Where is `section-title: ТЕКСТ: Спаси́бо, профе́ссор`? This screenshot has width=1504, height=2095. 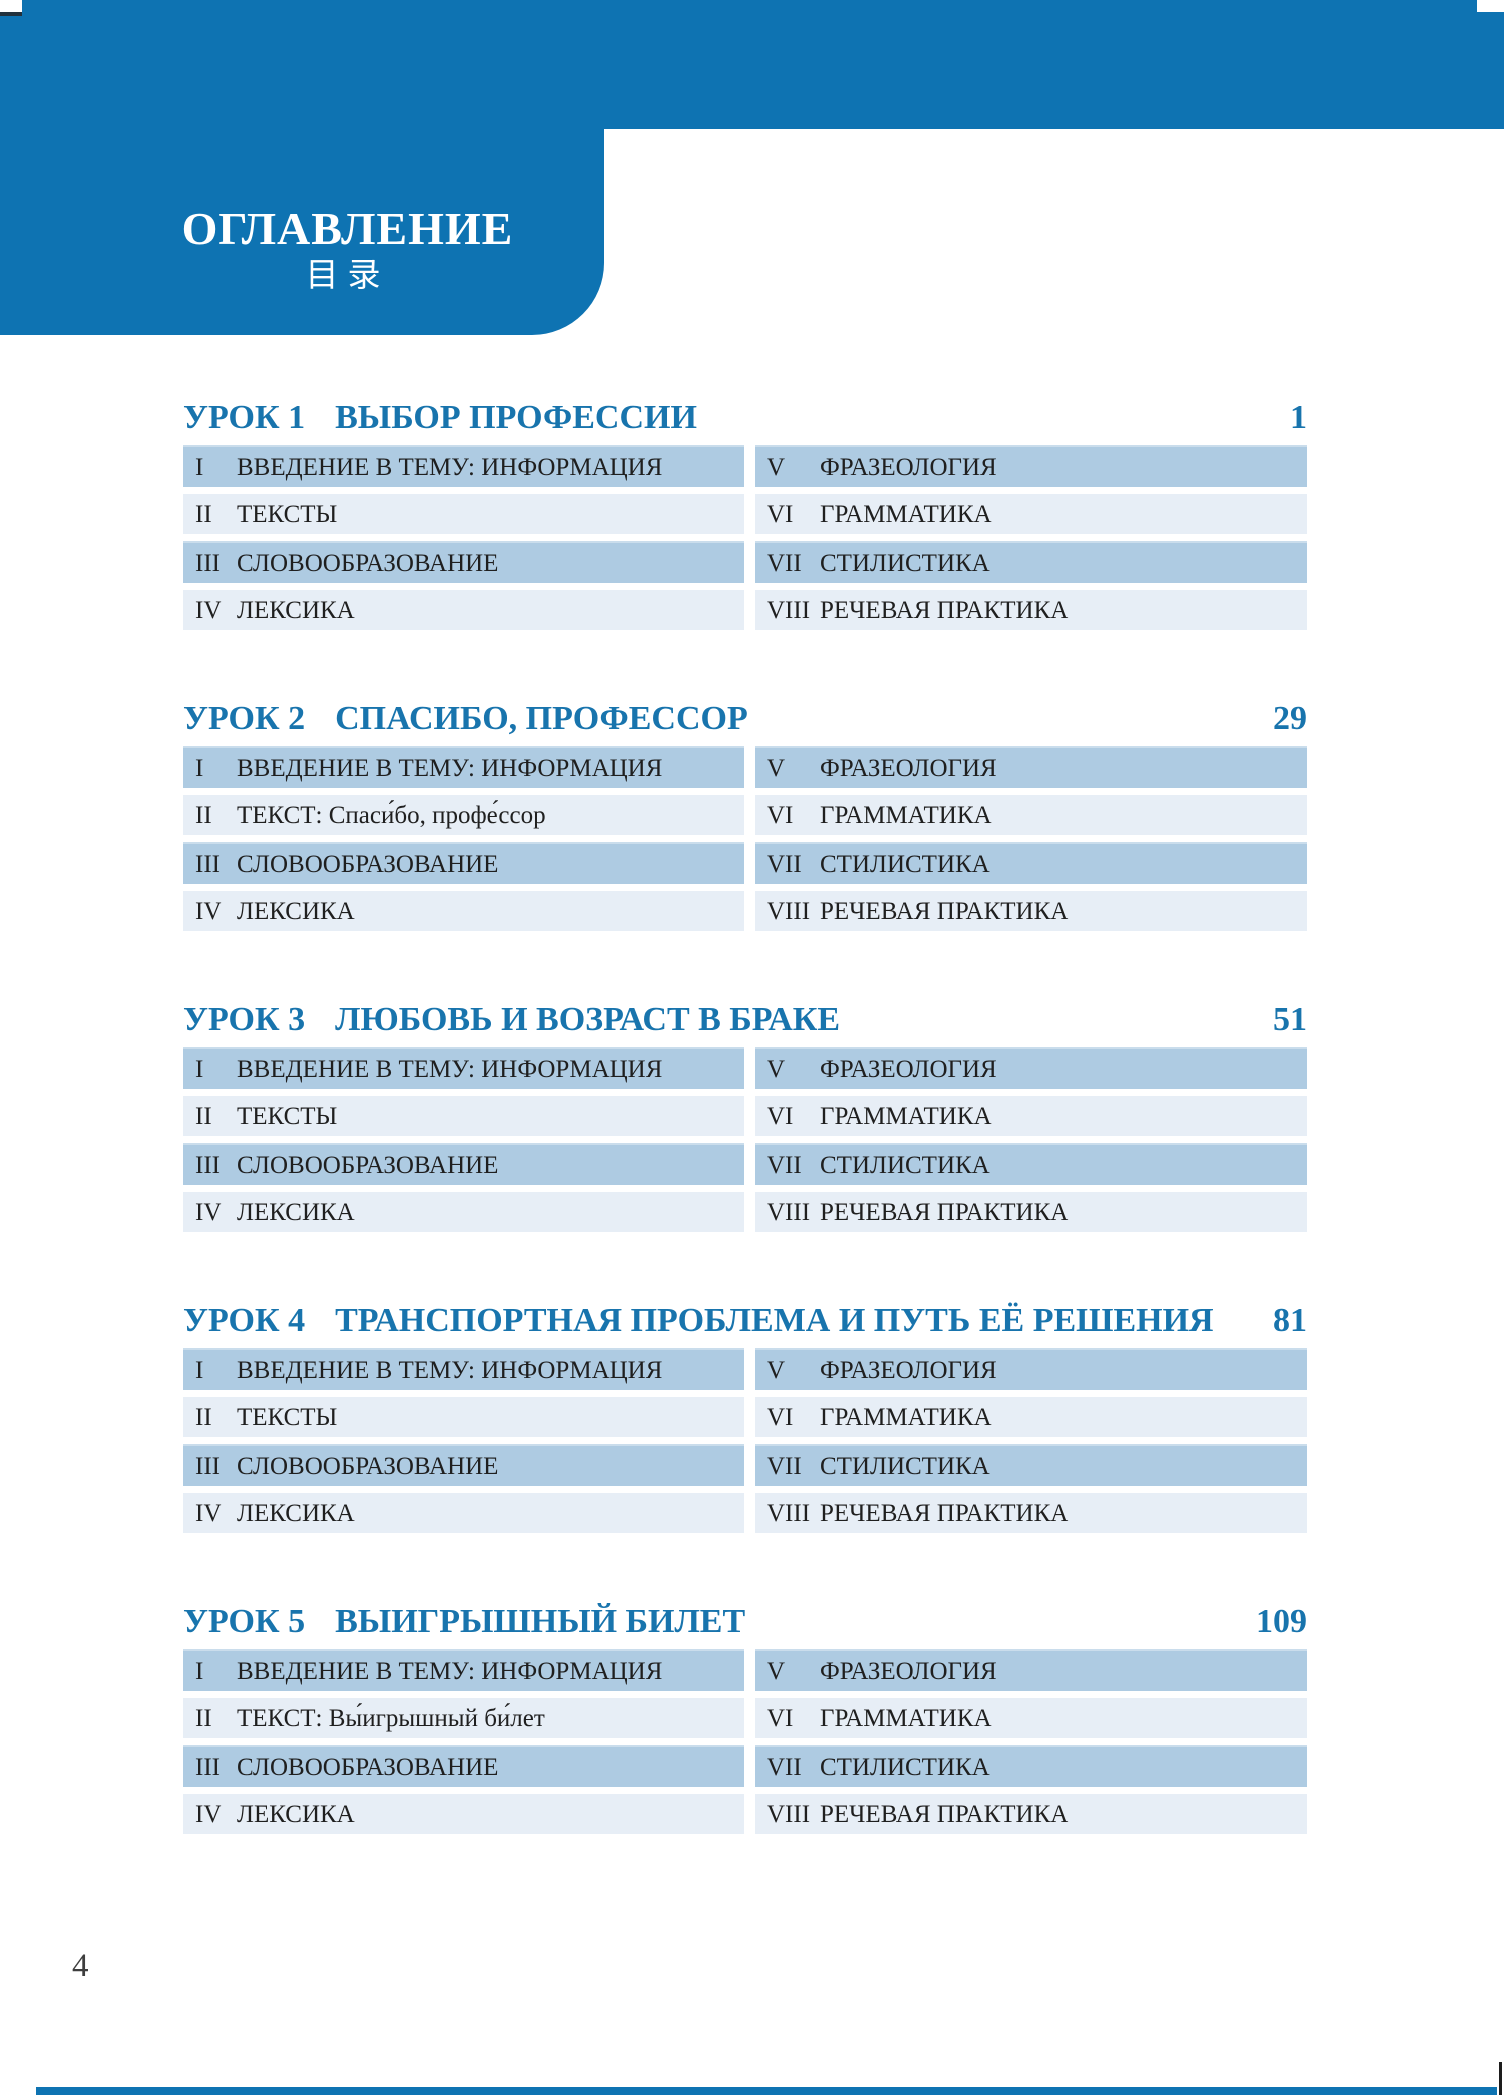
section-title: ТЕКСТ: Спаси́бо, профе́ссор is located at coordinates (391, 815).